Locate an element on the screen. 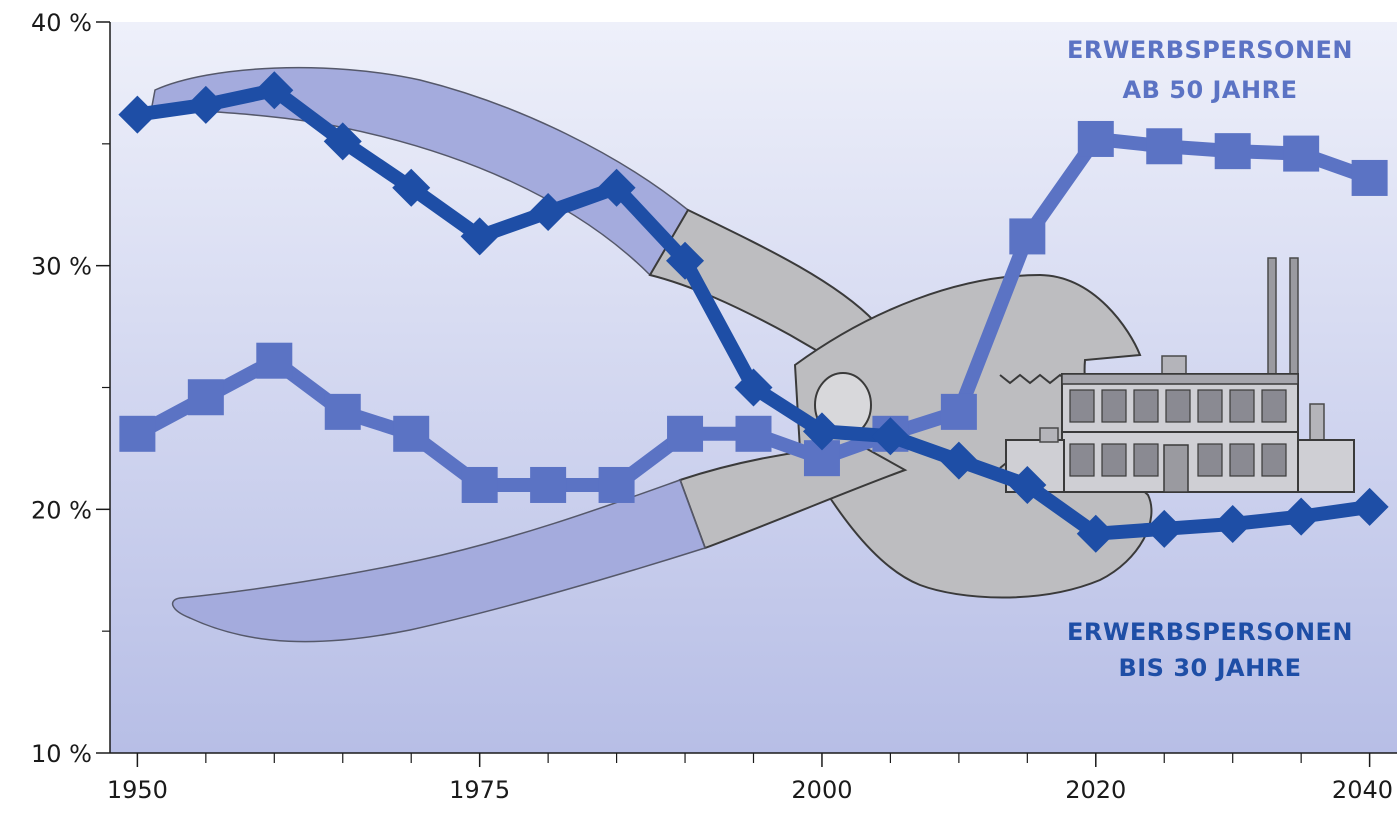 The width and height of the screenshot is (1397, 817). y-tick-label: 40 % is located at coordinates (61, 23).